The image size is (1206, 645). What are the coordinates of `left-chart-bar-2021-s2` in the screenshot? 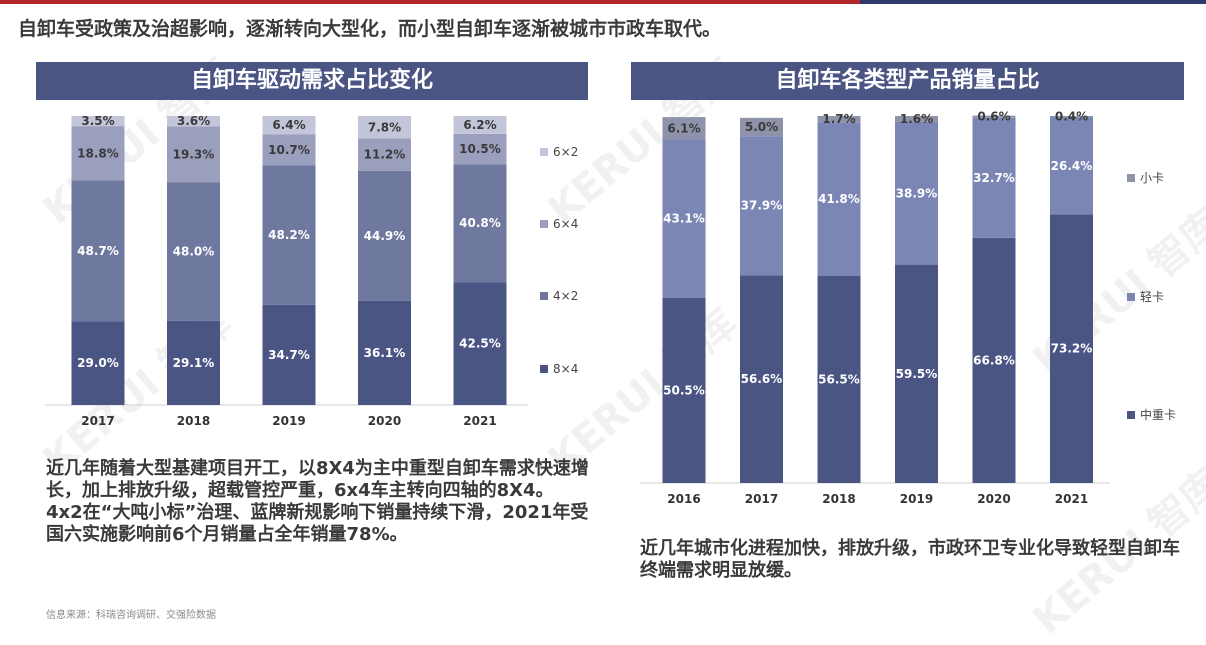 It's located at (480, 149).